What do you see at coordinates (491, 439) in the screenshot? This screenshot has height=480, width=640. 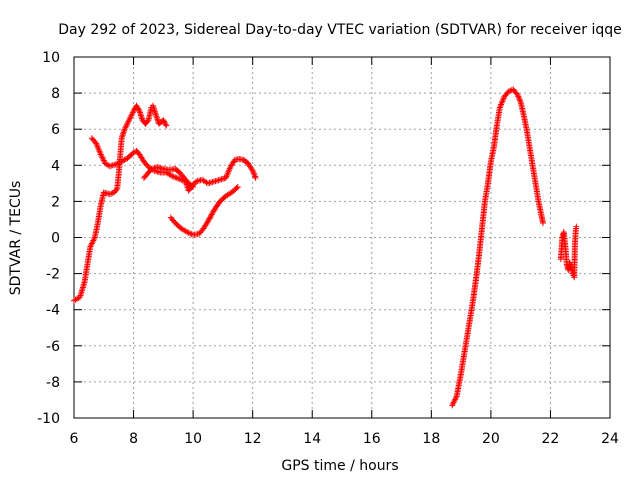 I see `x-tick-label: 20` at bounding box center [491, 439].